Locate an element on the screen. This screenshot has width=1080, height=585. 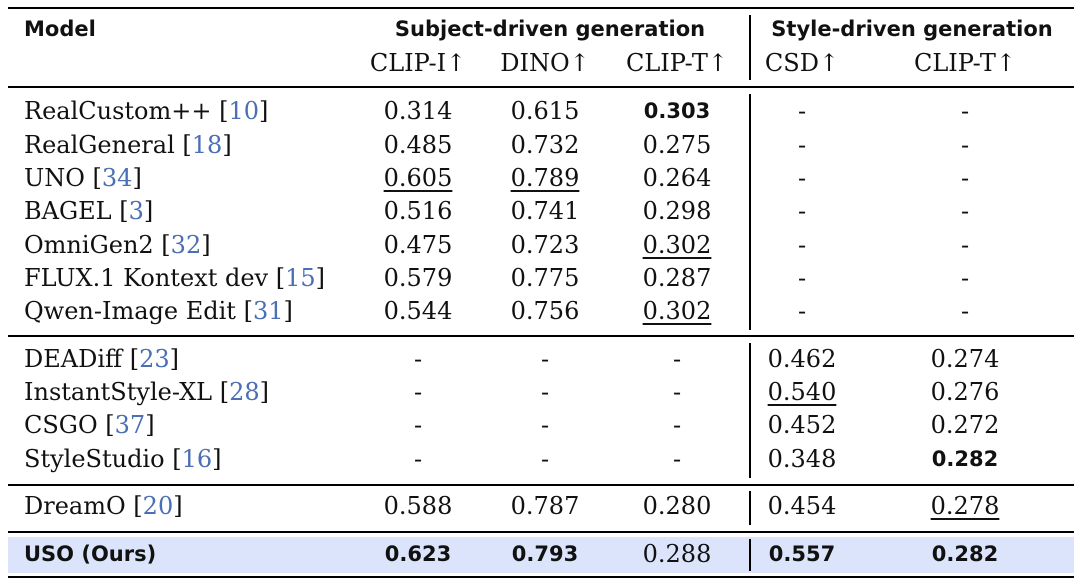
metric-cell: 0.615 is located at coordinates (545, 111).